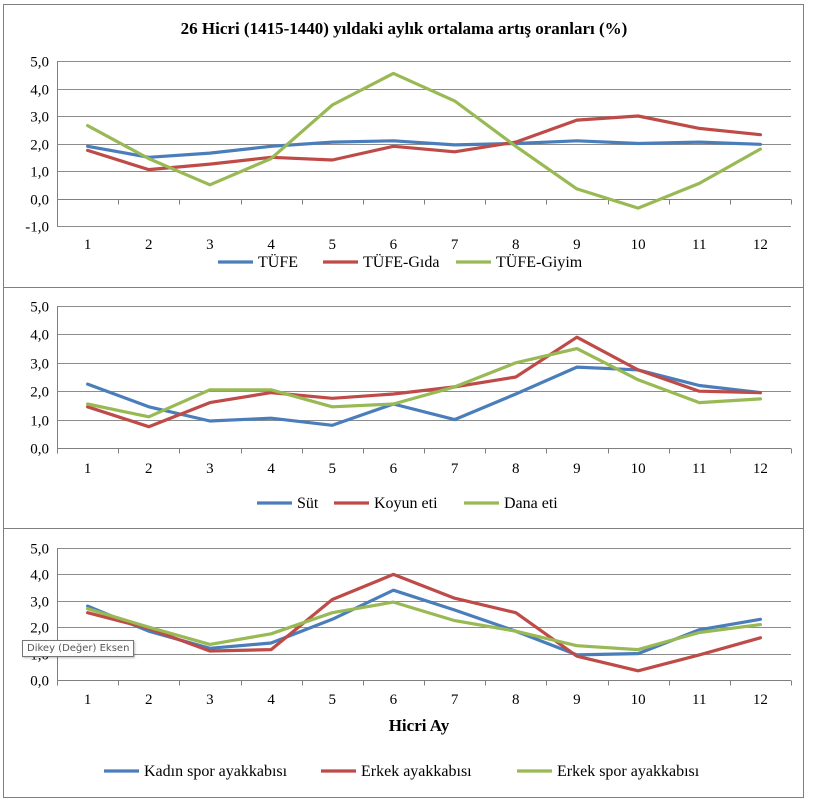  What do you see at coordinates (531, 503) in the screenshot?
I see `legend-label: Dana eti` at bounding box center [531, 503].